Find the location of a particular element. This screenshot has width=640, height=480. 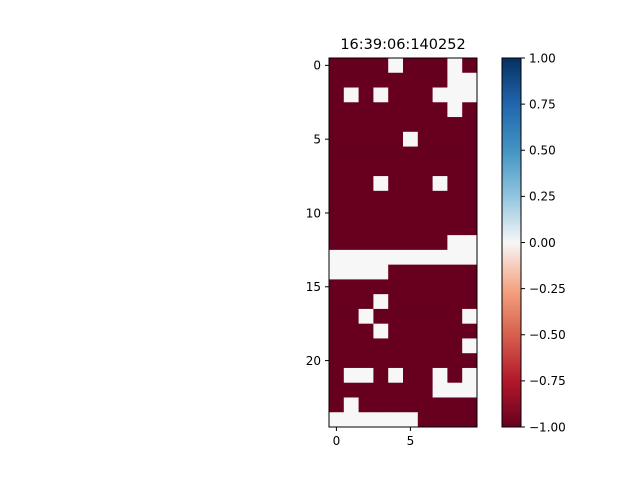

colorbar-tick-label: −1.00 is located at coordinates (547, 427).